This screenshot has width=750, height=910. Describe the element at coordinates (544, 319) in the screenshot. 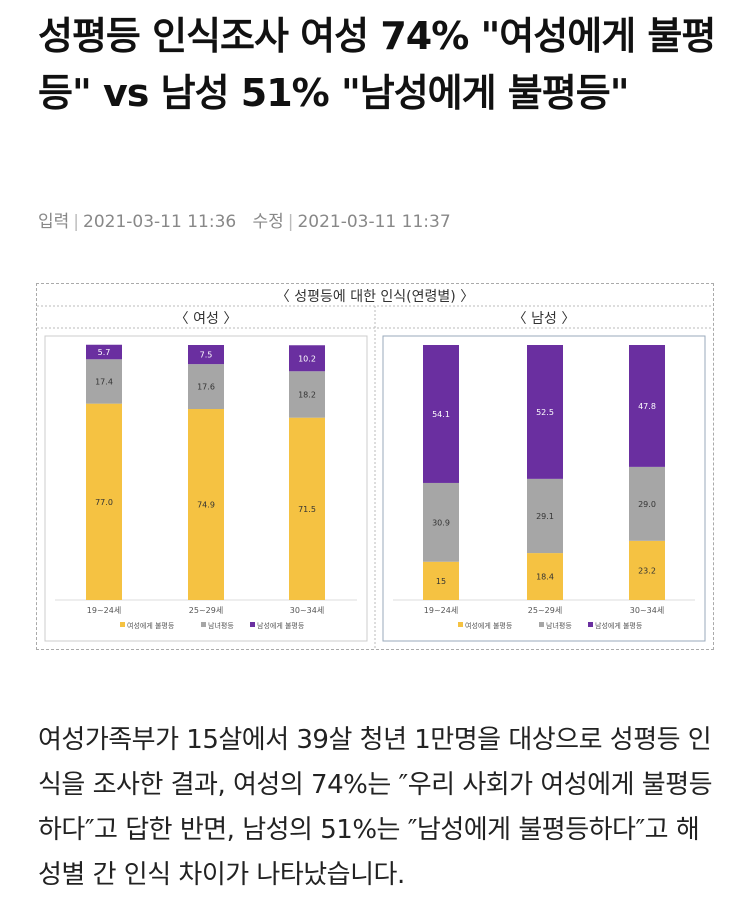

I see `panel-title-men: 〈 남성 〉` at that location.